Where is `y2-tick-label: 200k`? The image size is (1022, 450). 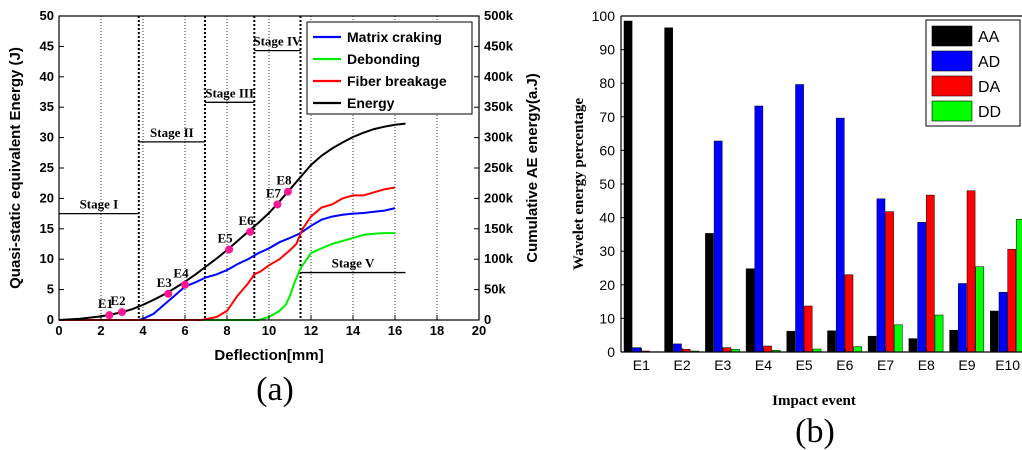 y2-tick-label: 200k is located at coordinates (499, 197).